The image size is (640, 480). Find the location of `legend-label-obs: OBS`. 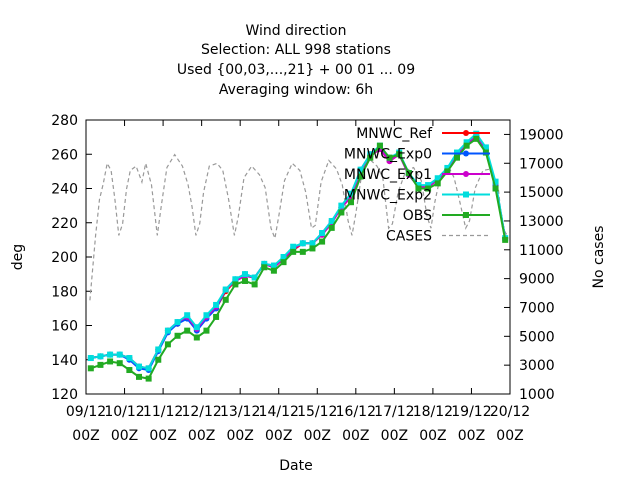

legend-label-obs: OBS is located at coordinates (417, 216).